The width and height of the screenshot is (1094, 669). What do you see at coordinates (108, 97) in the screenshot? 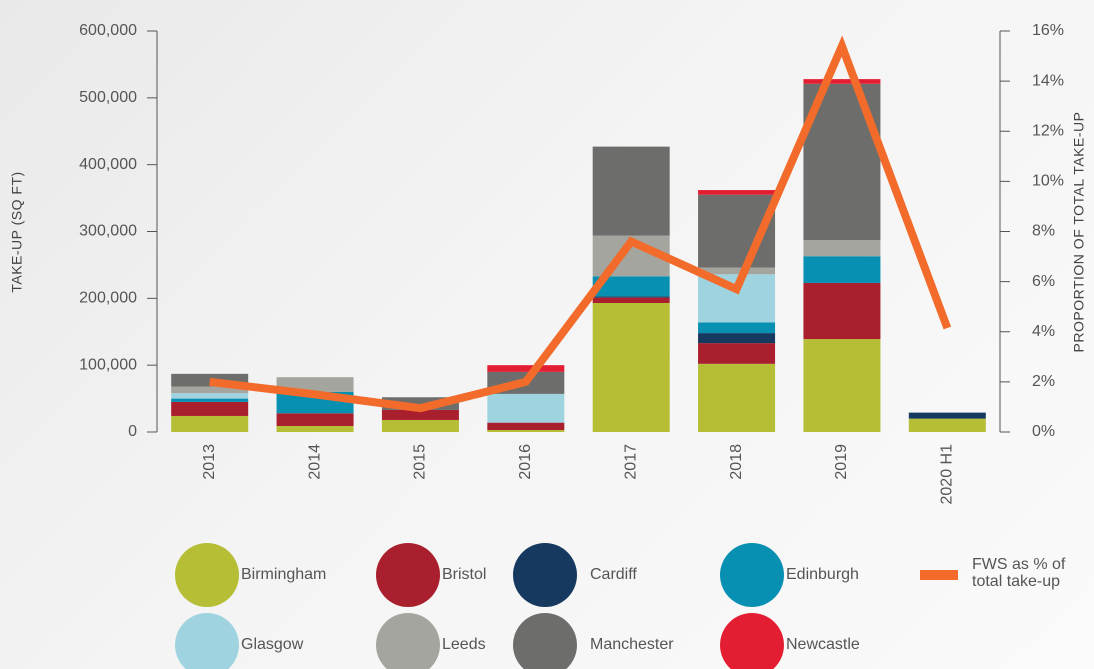
I see `y-tick-label: 500,000` at bounding box center [108, 97].